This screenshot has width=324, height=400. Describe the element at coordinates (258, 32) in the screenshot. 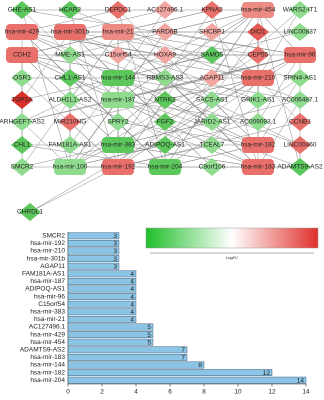

I see `node-label: DIO1` at that location.